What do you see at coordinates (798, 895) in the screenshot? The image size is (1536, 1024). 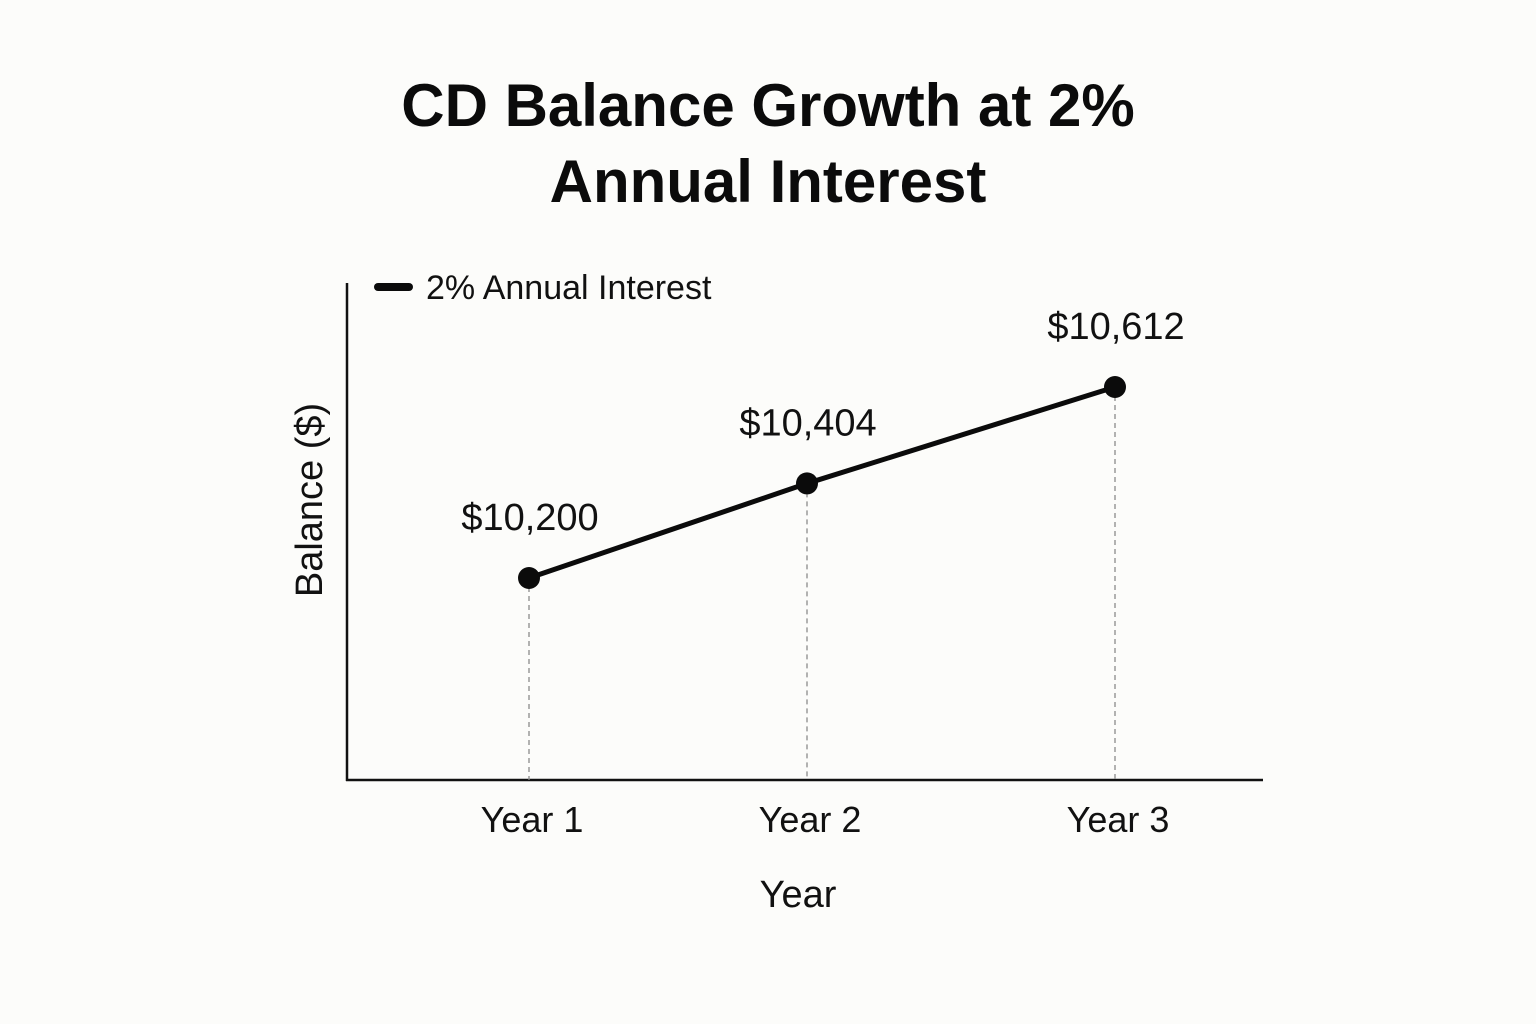 I see `x-axis-title: Year` at bounding box center [798, 895].